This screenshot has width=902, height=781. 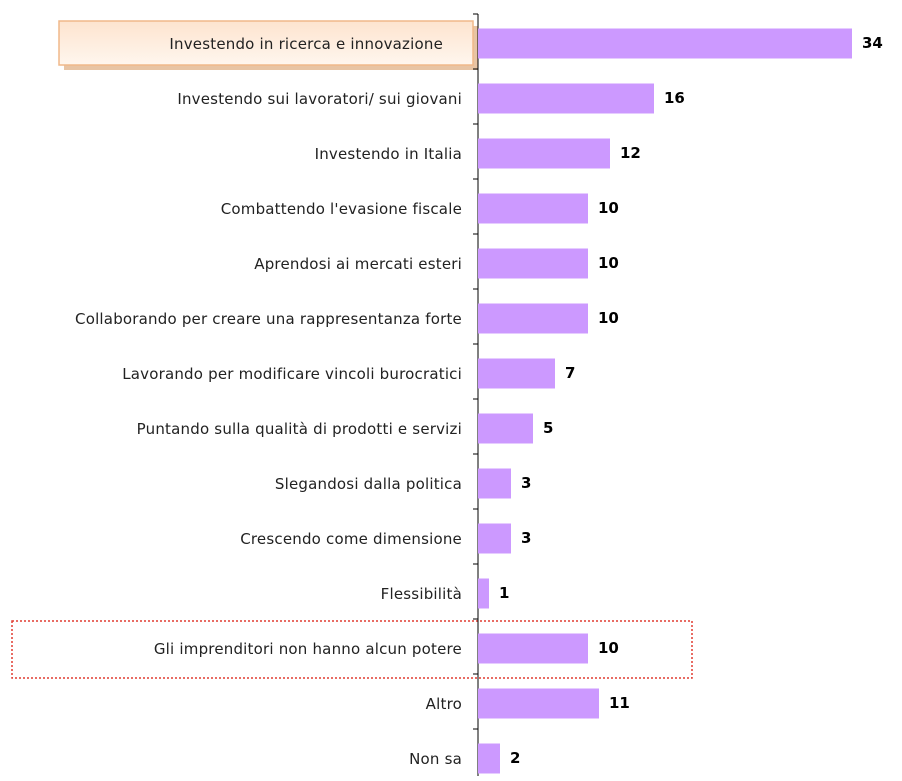 I want to click on value-label: 12, so click(x=630, y=153).